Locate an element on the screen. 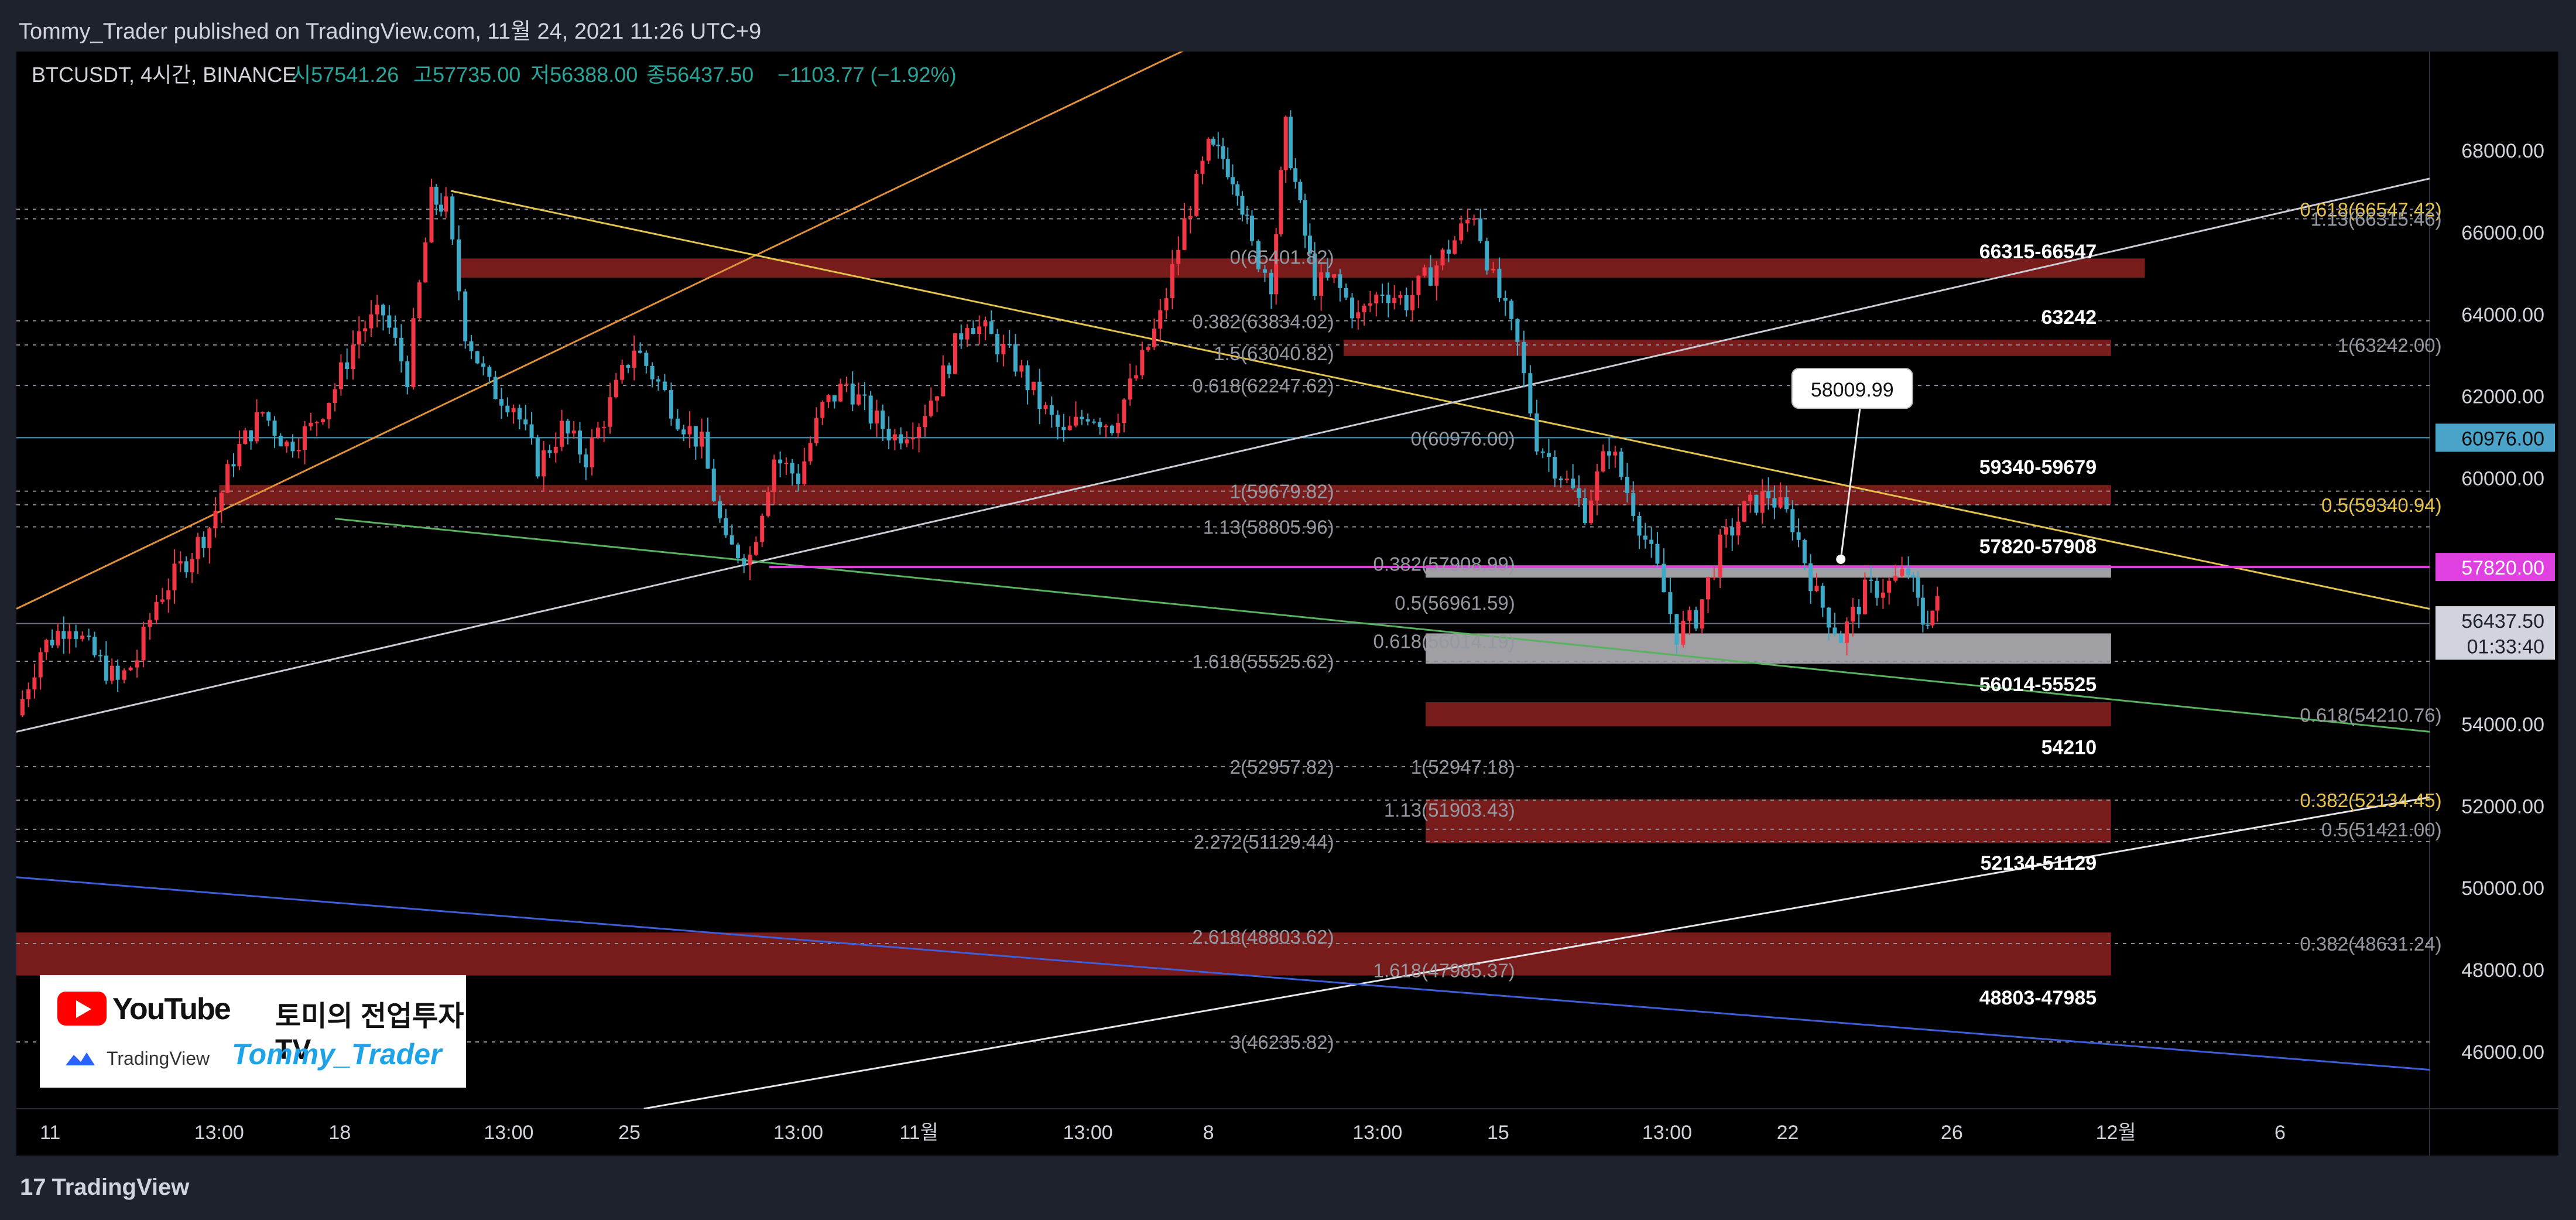  channel-name: Tommy_Trader is located at coordinates (337, 1054).